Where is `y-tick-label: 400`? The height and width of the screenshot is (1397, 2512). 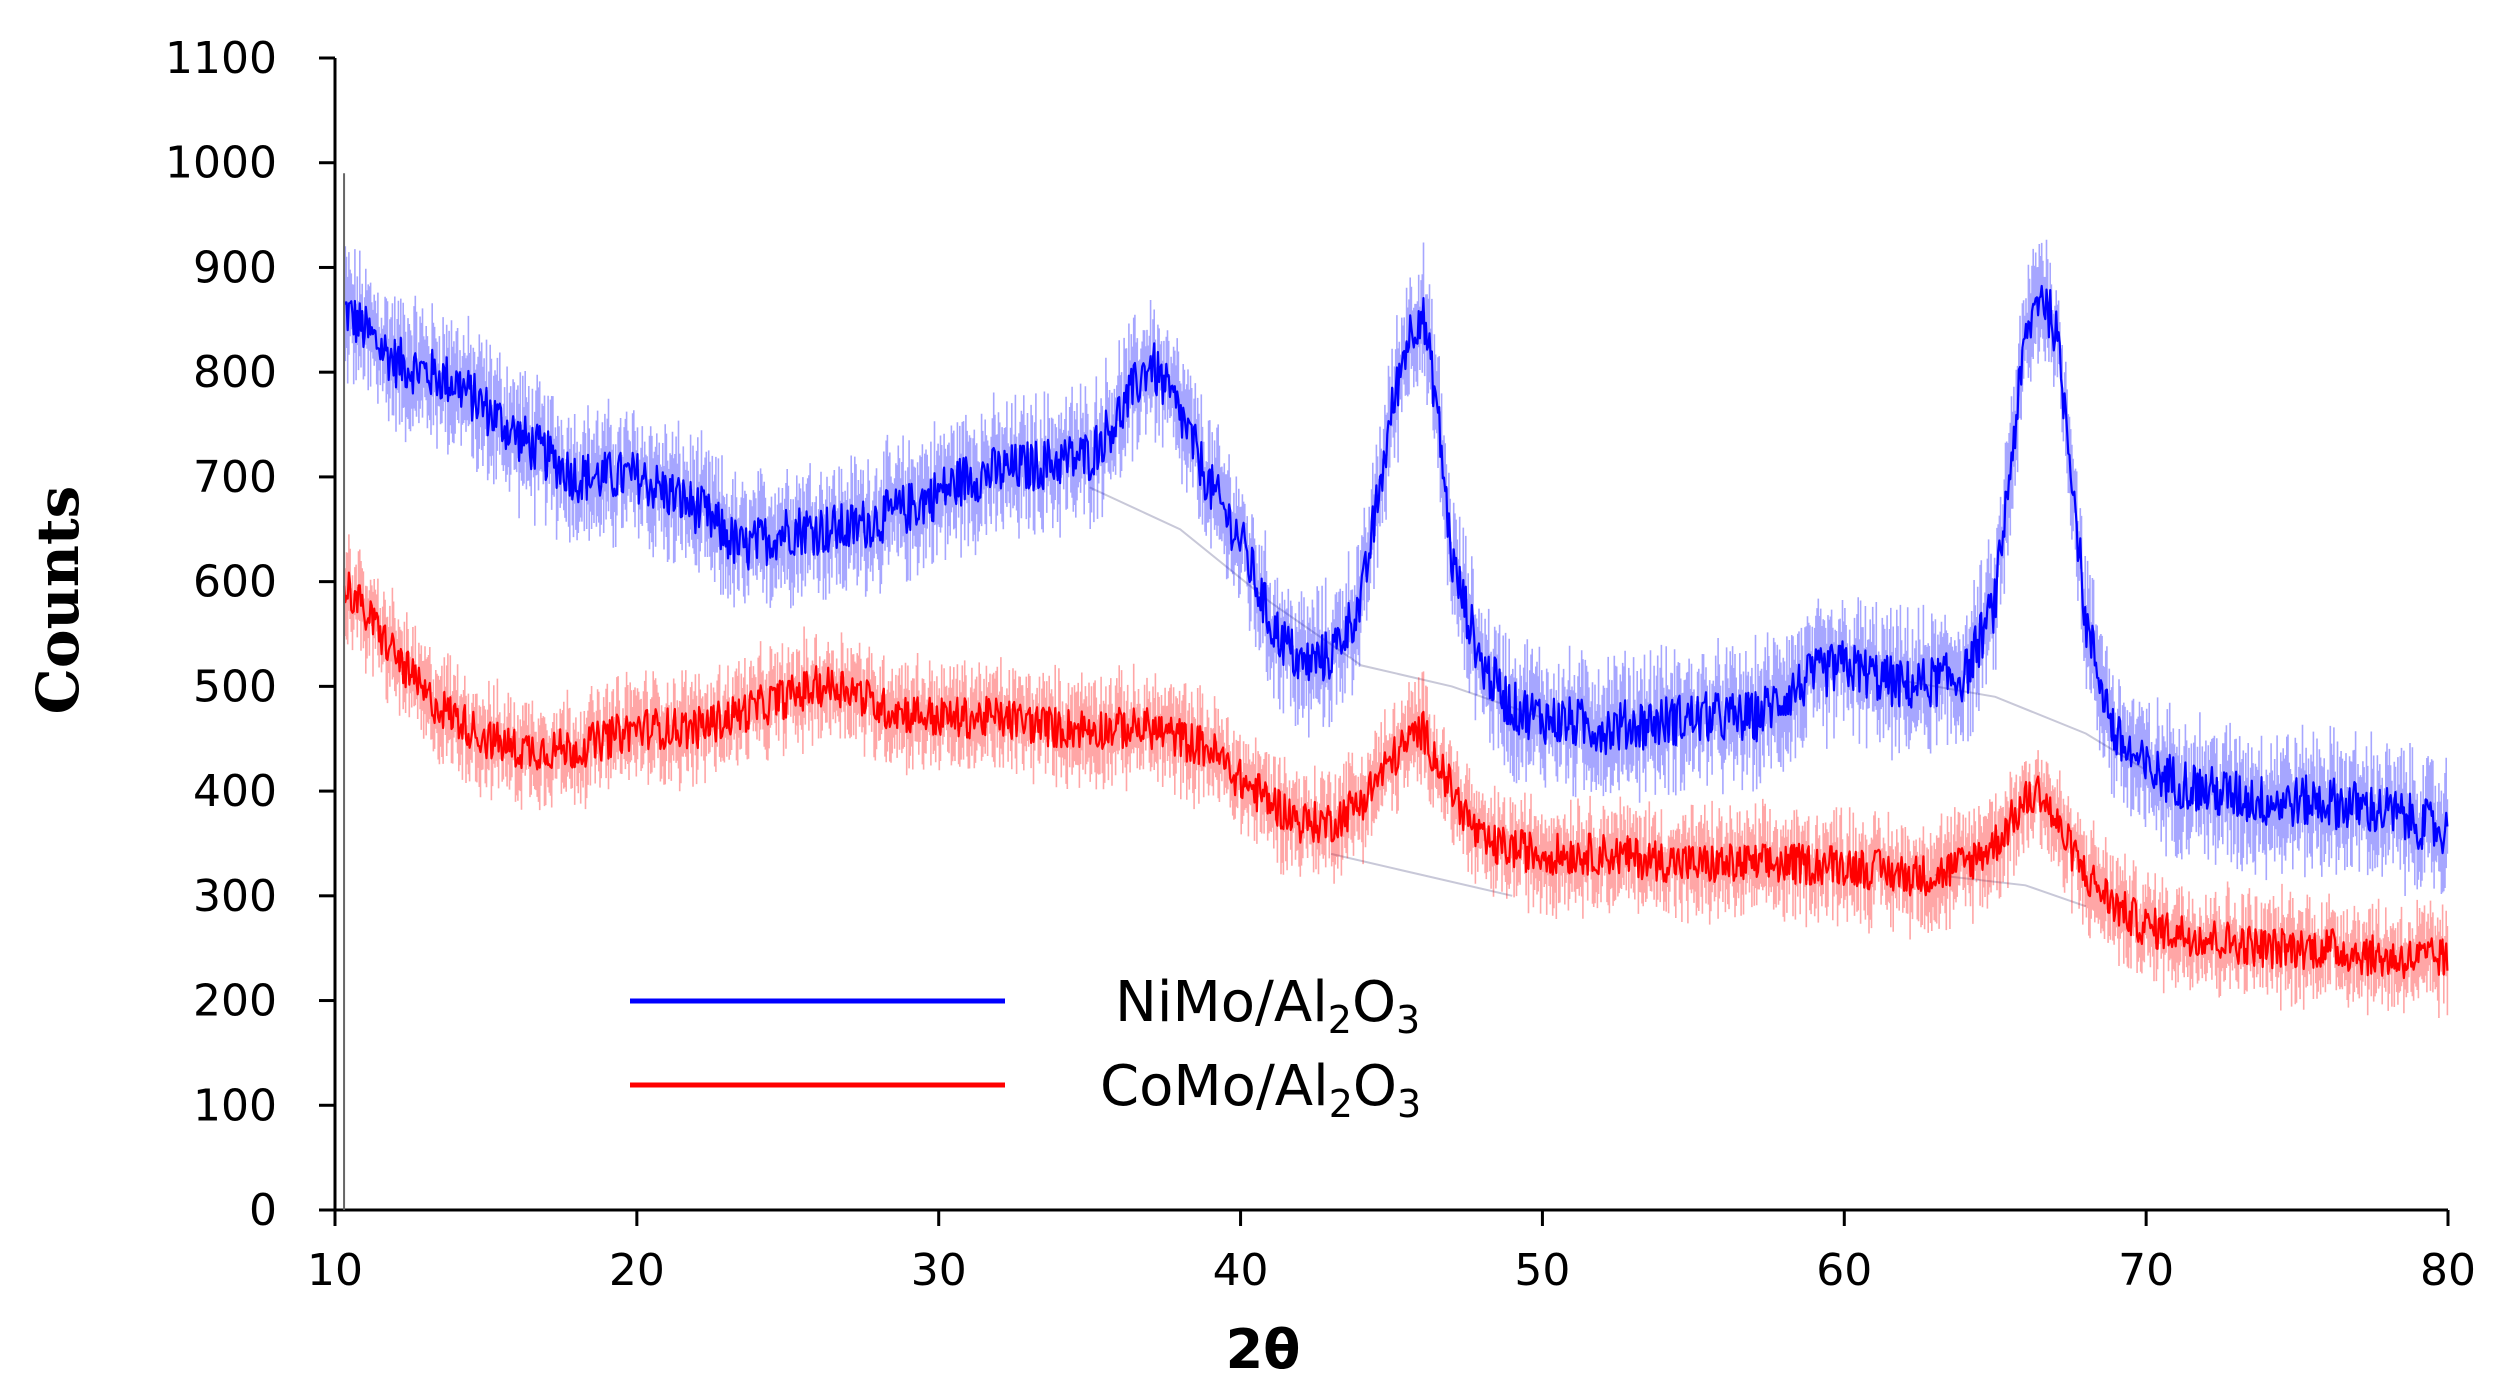 y-tick-label: 400 is located at coordinates (235, 791).